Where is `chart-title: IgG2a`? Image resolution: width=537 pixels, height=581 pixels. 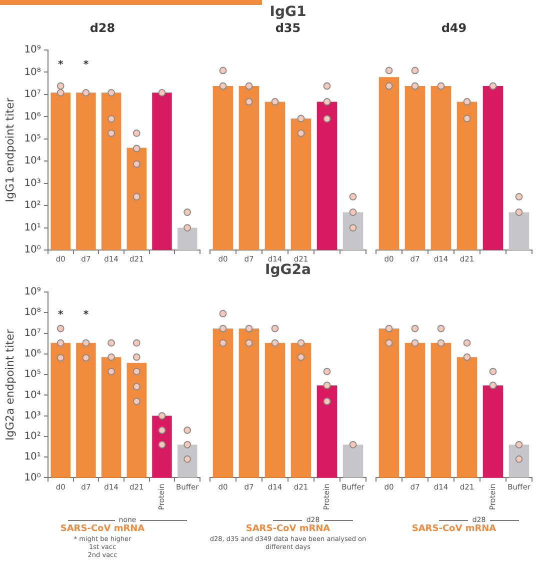 chart-title: IgG2a is located at coordinates (288, 270).